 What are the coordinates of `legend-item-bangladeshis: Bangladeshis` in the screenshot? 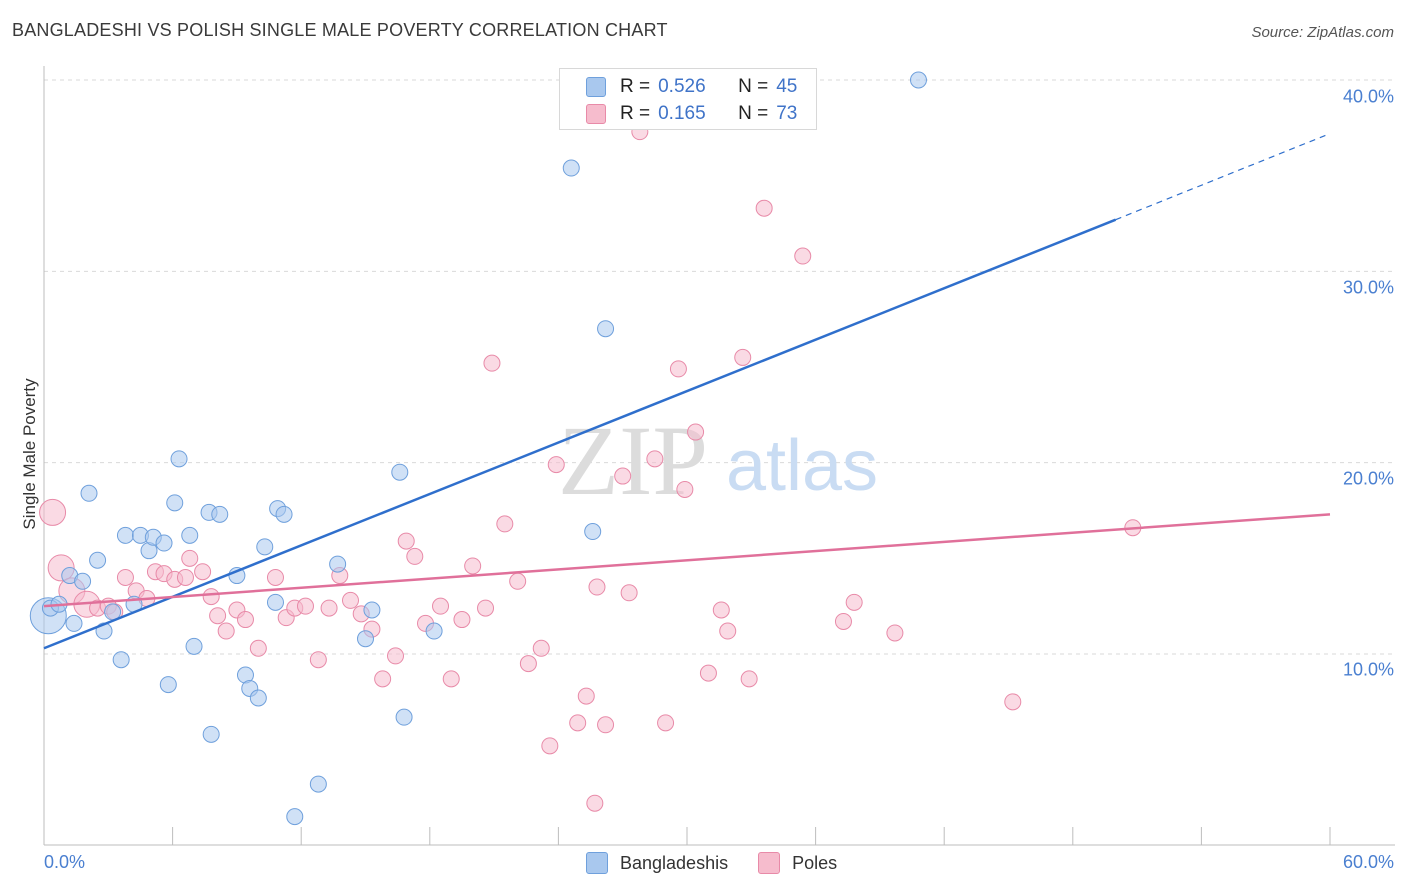 It's located at (657, 863).